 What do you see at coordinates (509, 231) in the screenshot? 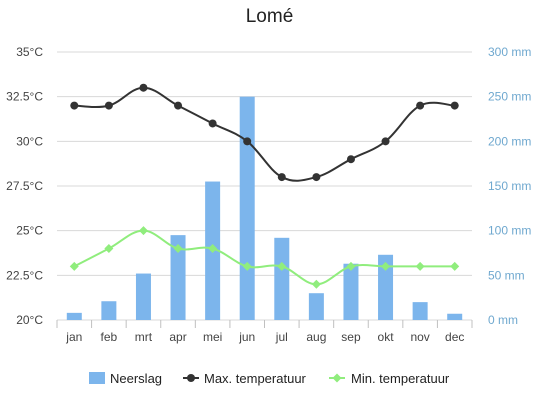
I see `y-right-tick-label: 100 mm` at bounding box center [509, 231].